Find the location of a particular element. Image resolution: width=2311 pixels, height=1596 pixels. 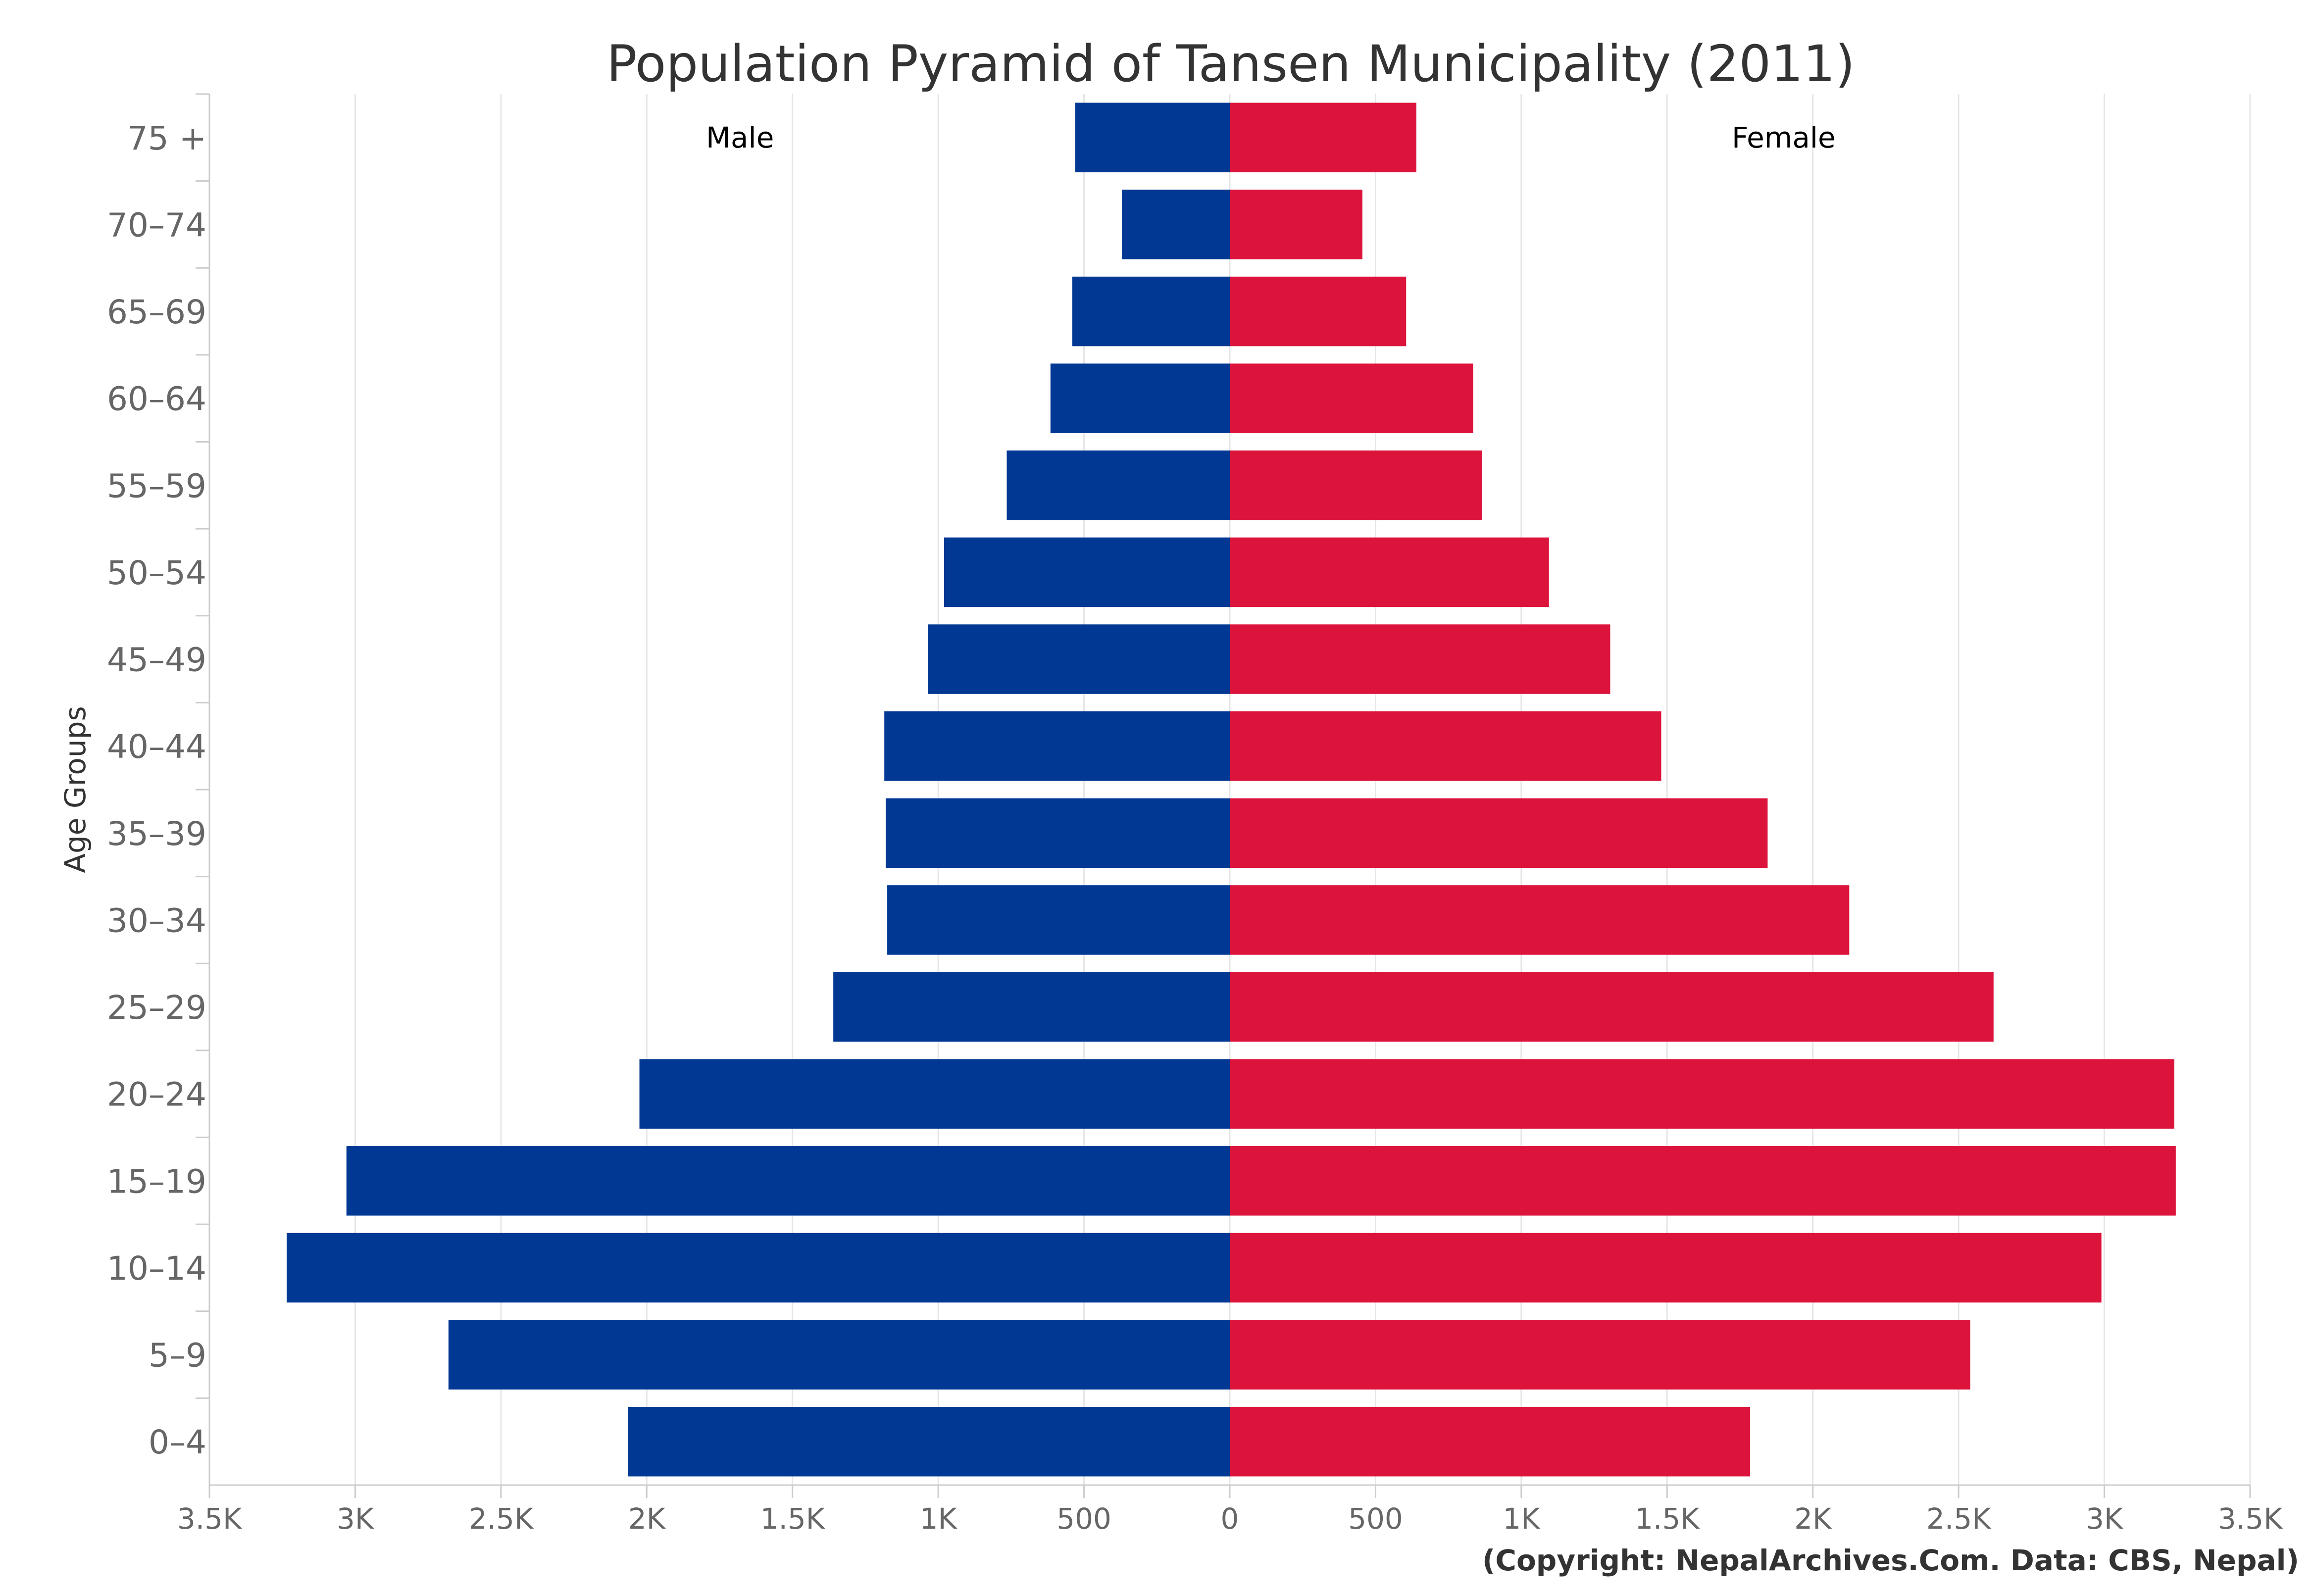

category-label: 30–34 is located at coordinates (157, 920).